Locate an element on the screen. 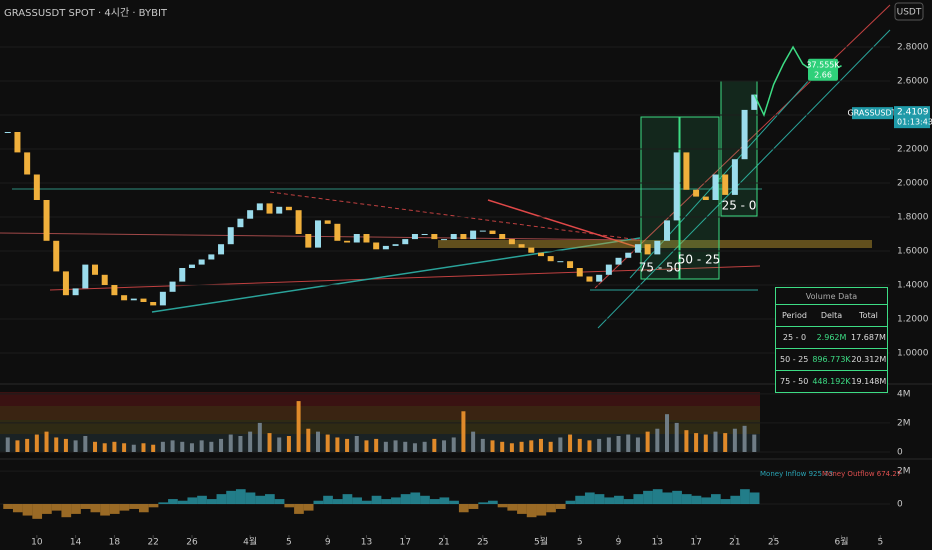  period-label: 50 - 25 is located at coordinates (699, 260).